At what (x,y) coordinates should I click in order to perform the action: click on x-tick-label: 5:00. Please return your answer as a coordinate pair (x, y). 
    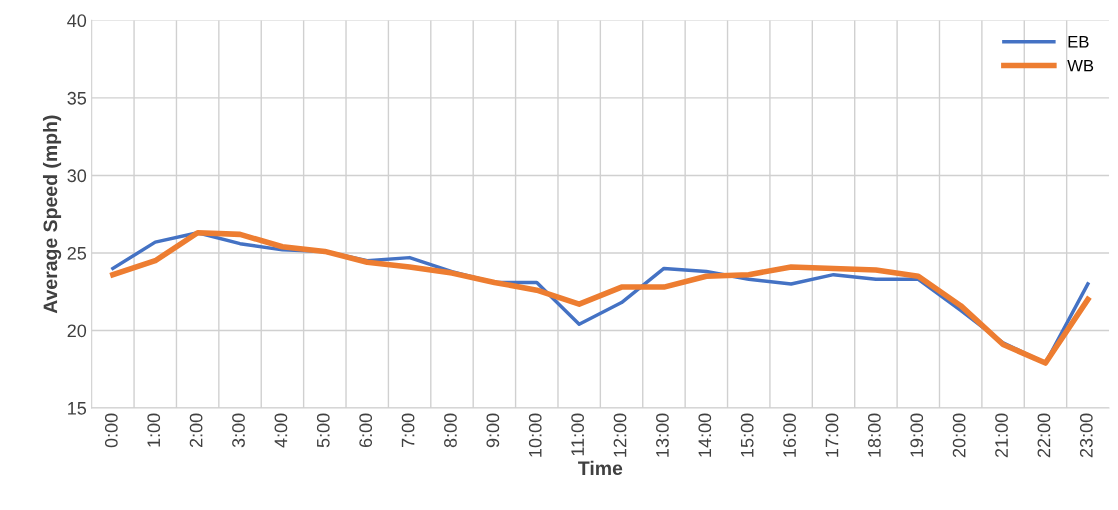
    Looking at the image, I should click on (323, 430).